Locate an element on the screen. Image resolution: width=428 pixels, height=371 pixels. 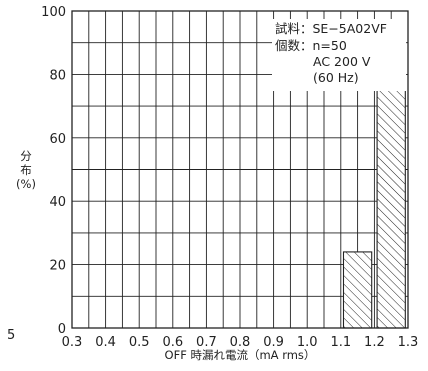
x-tick-label: 0.8 is located at coordinates (240, 342).